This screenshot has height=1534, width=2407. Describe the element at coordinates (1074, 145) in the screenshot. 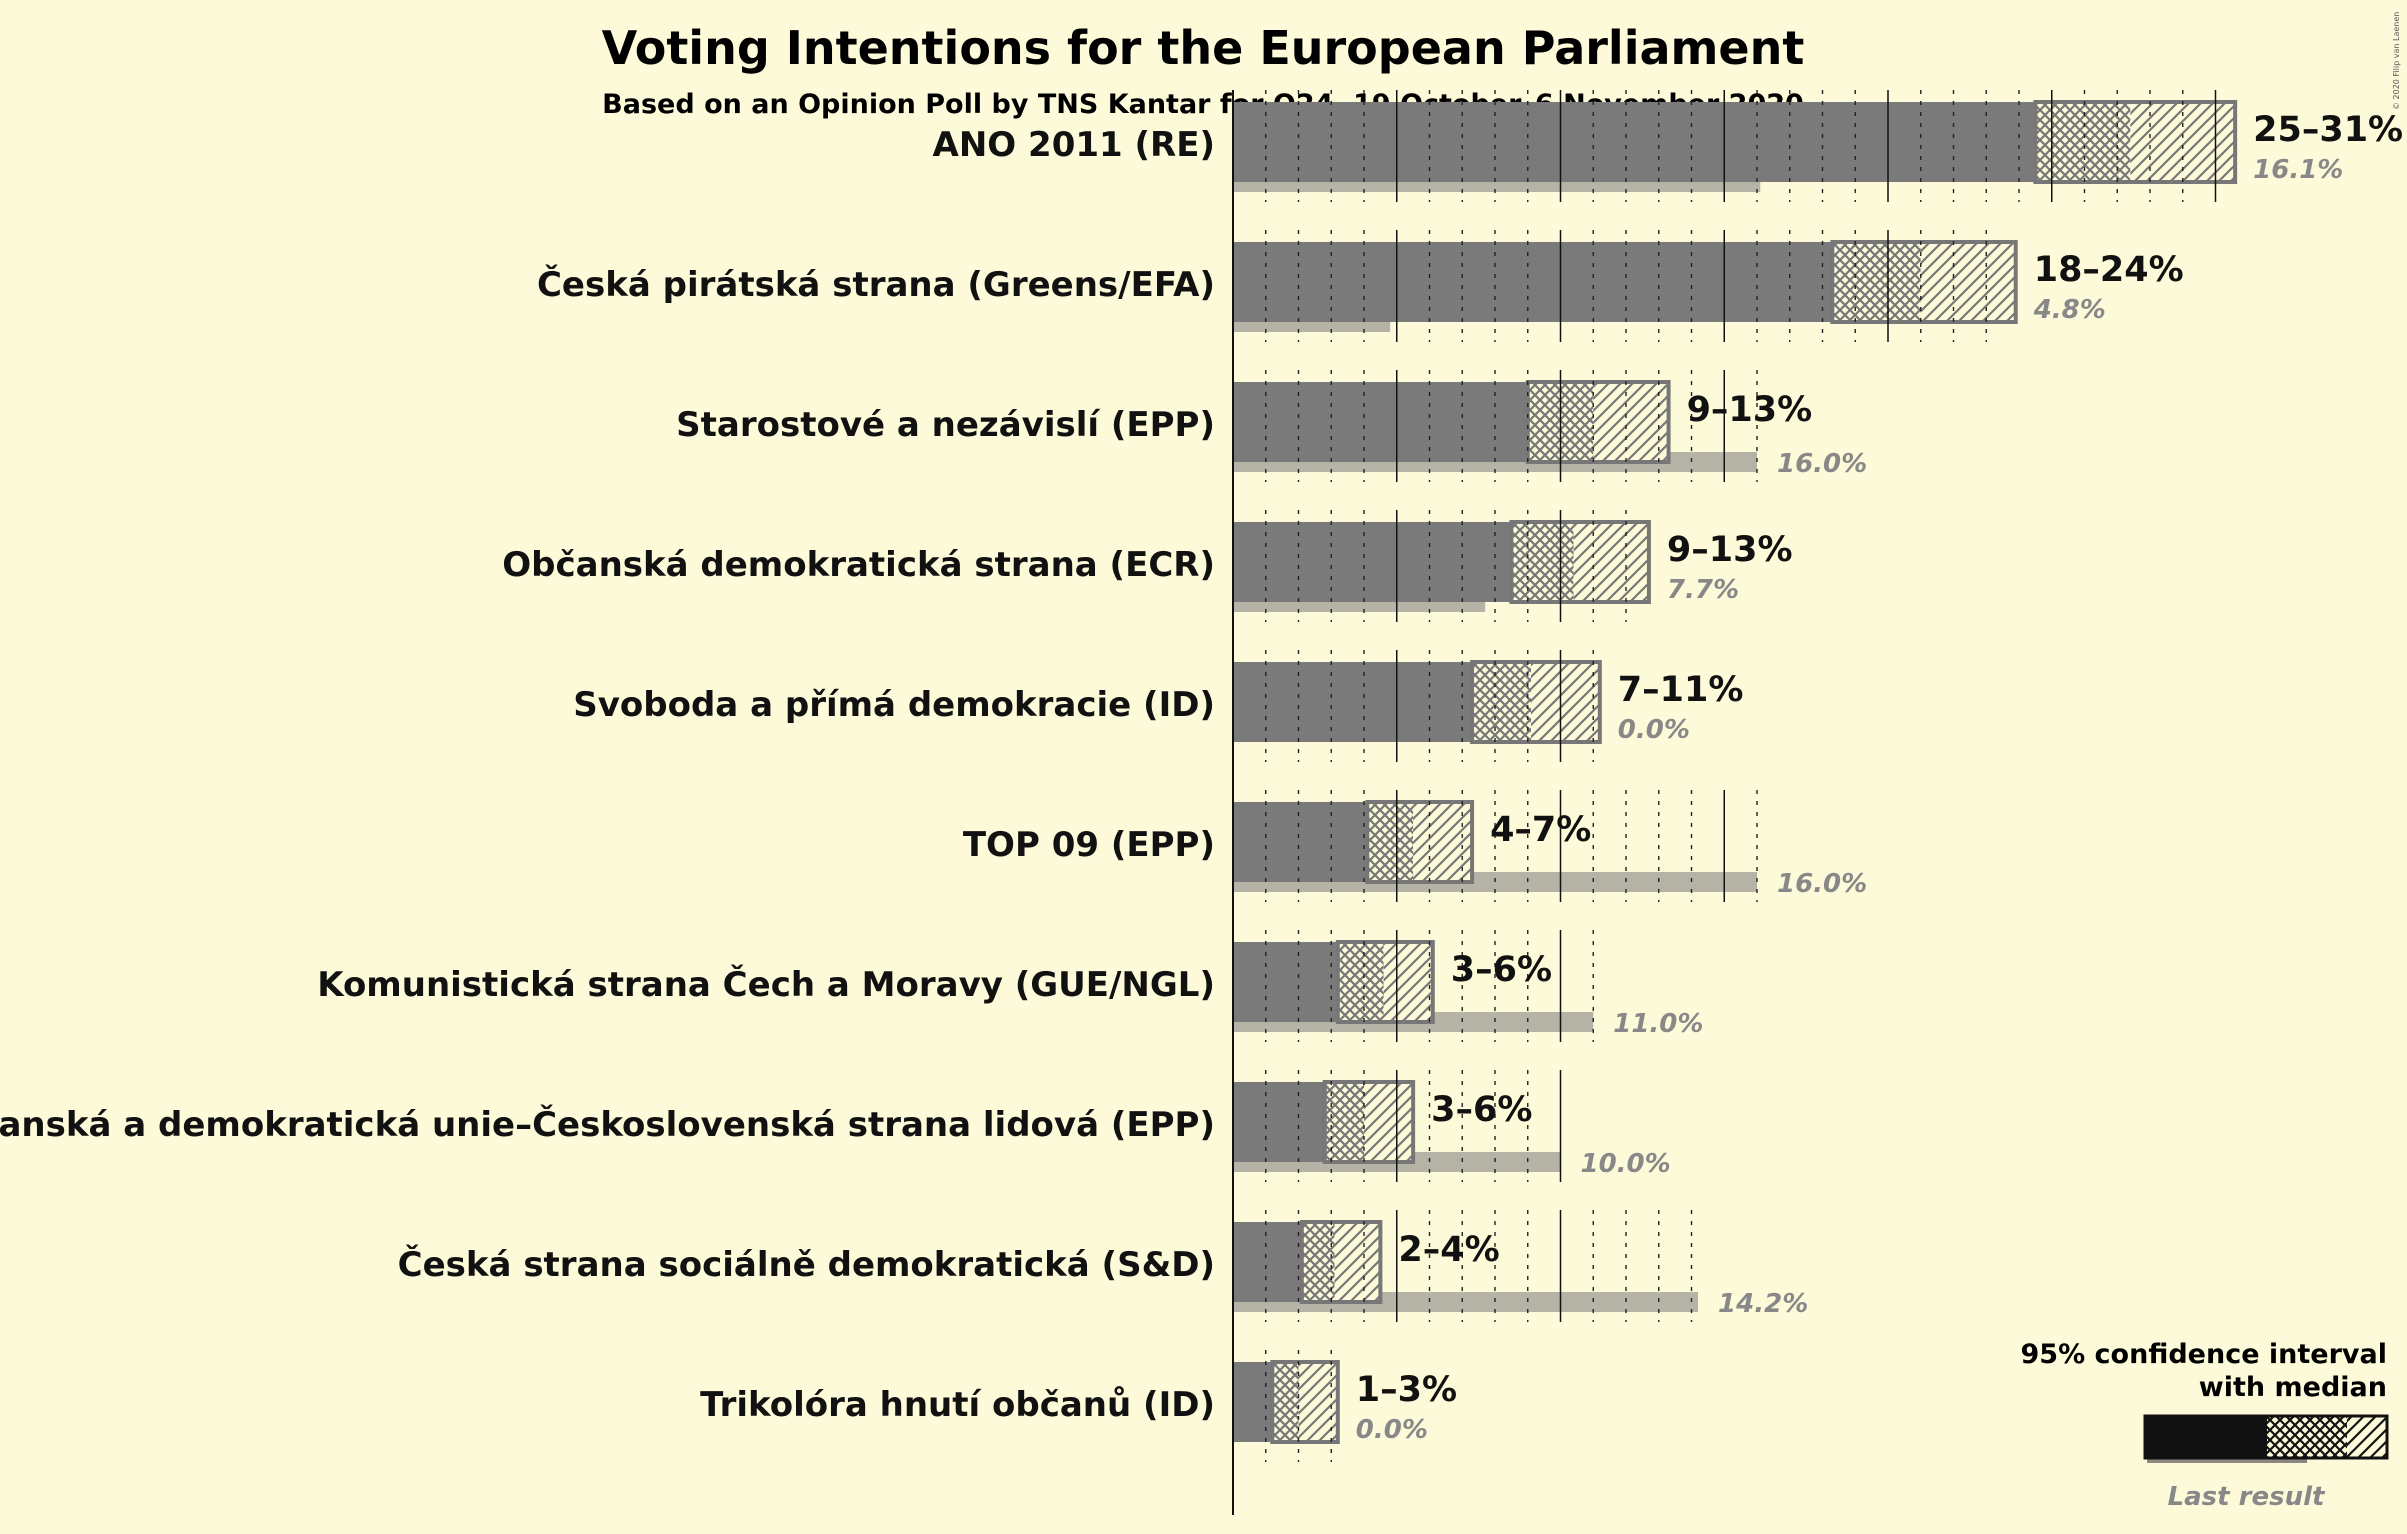

I see `party-label: ANO 2011 (RE)` at that location.